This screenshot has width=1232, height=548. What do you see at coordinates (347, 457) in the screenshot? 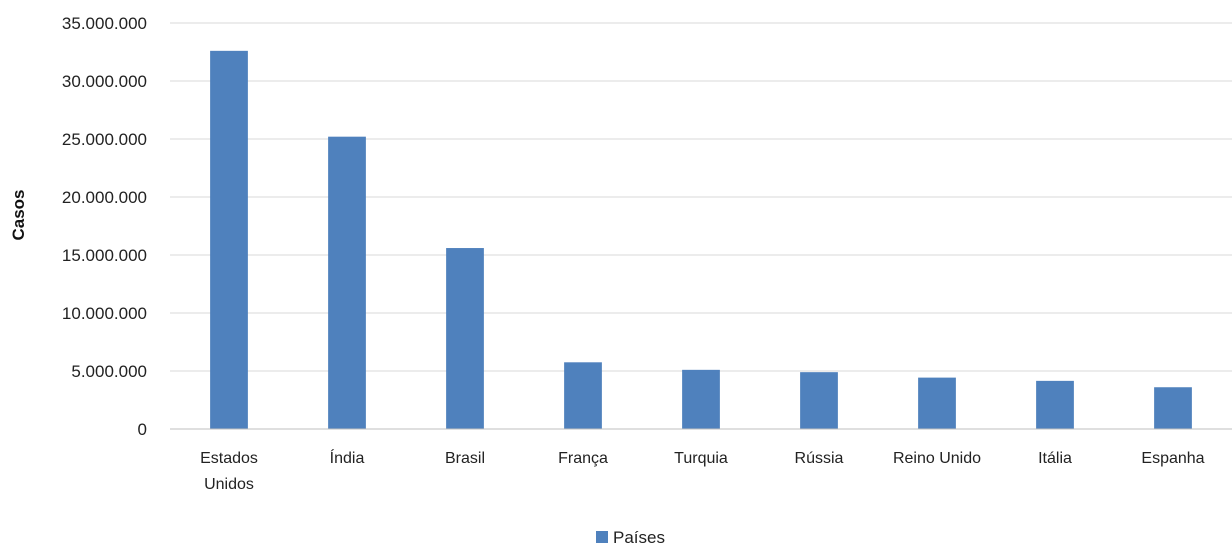
I see `x-tick-label: Índia` at bounding box center [347, 457].